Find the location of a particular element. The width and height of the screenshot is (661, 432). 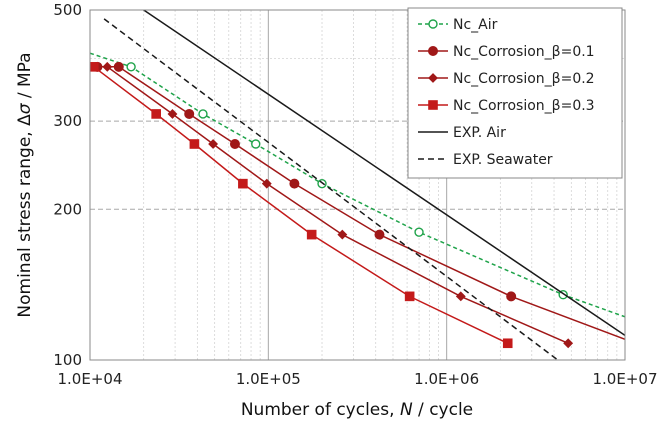

x-tick-label: 1.0E+06 is located at coordinates (446, 379).